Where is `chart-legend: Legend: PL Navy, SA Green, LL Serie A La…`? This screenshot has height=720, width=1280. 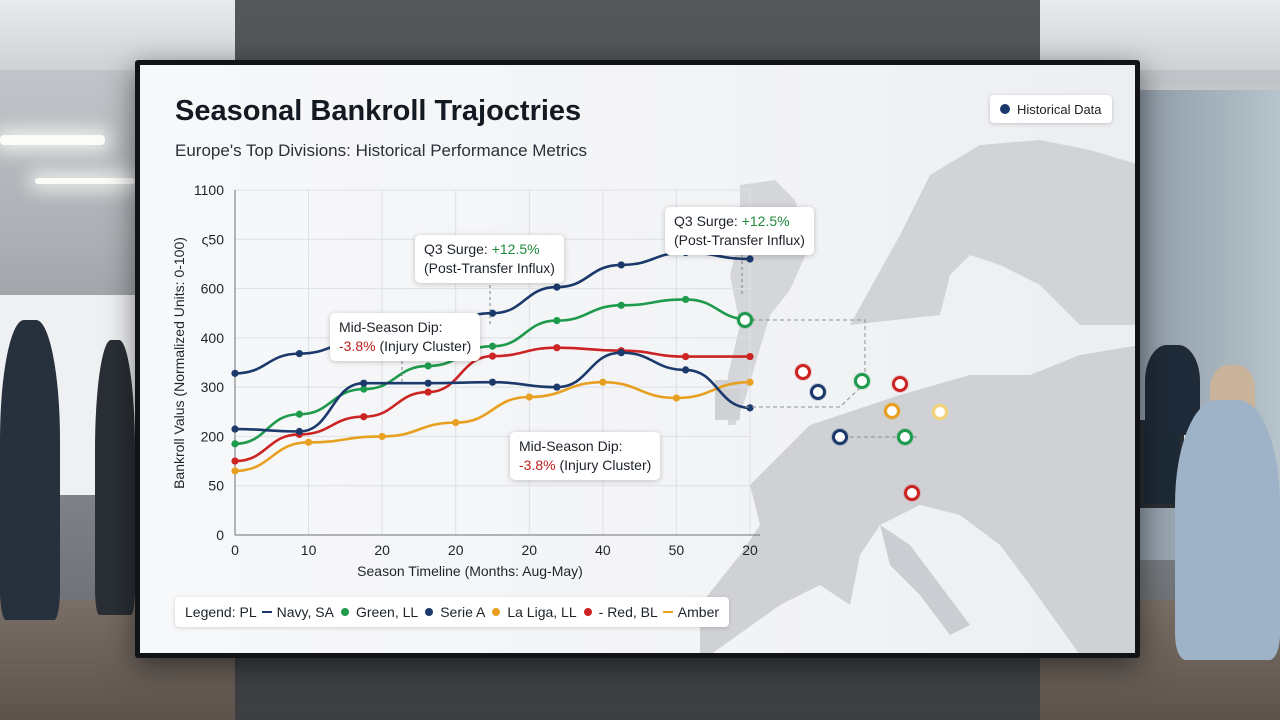 chart-legend: Legend: PL Navy, SA Green, LL Serie A La… is located at coordinates (452, 612).